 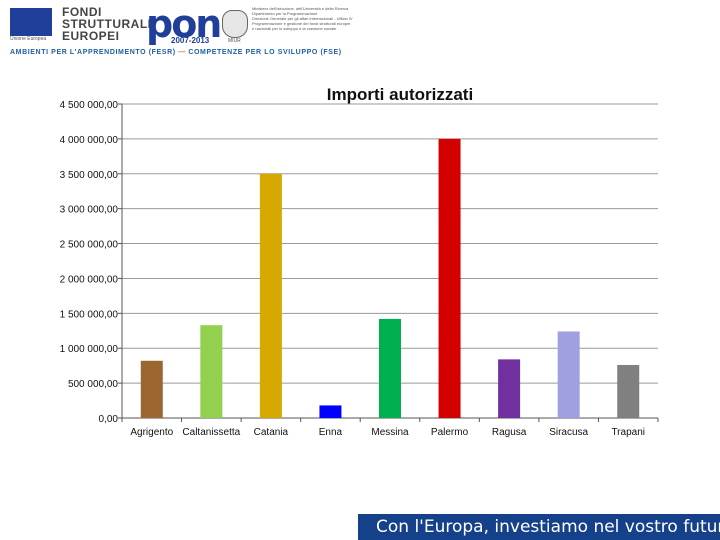 I want to click on x-tick-label: Caltanissetta, so click(x=211, y=432).